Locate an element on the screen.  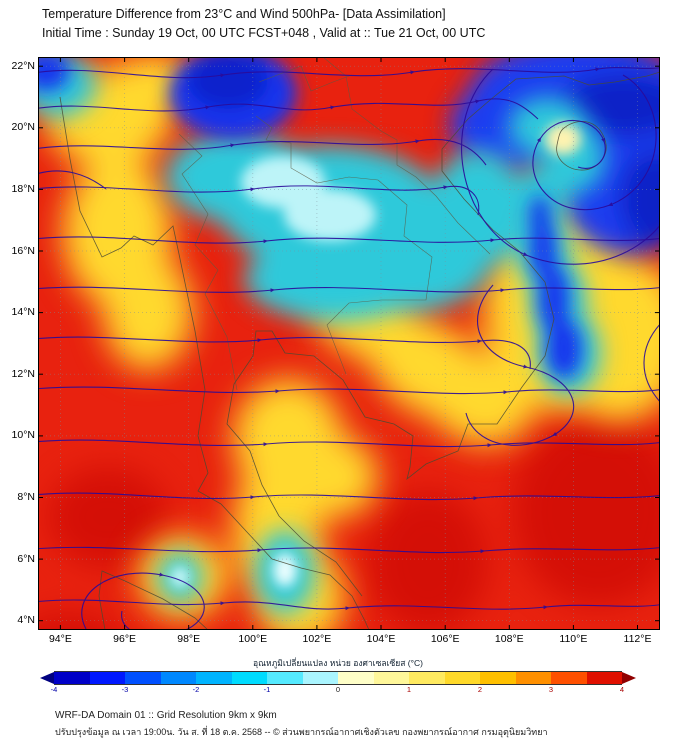
lon-tick-label: 106°E is located at coordinates (445, 639).